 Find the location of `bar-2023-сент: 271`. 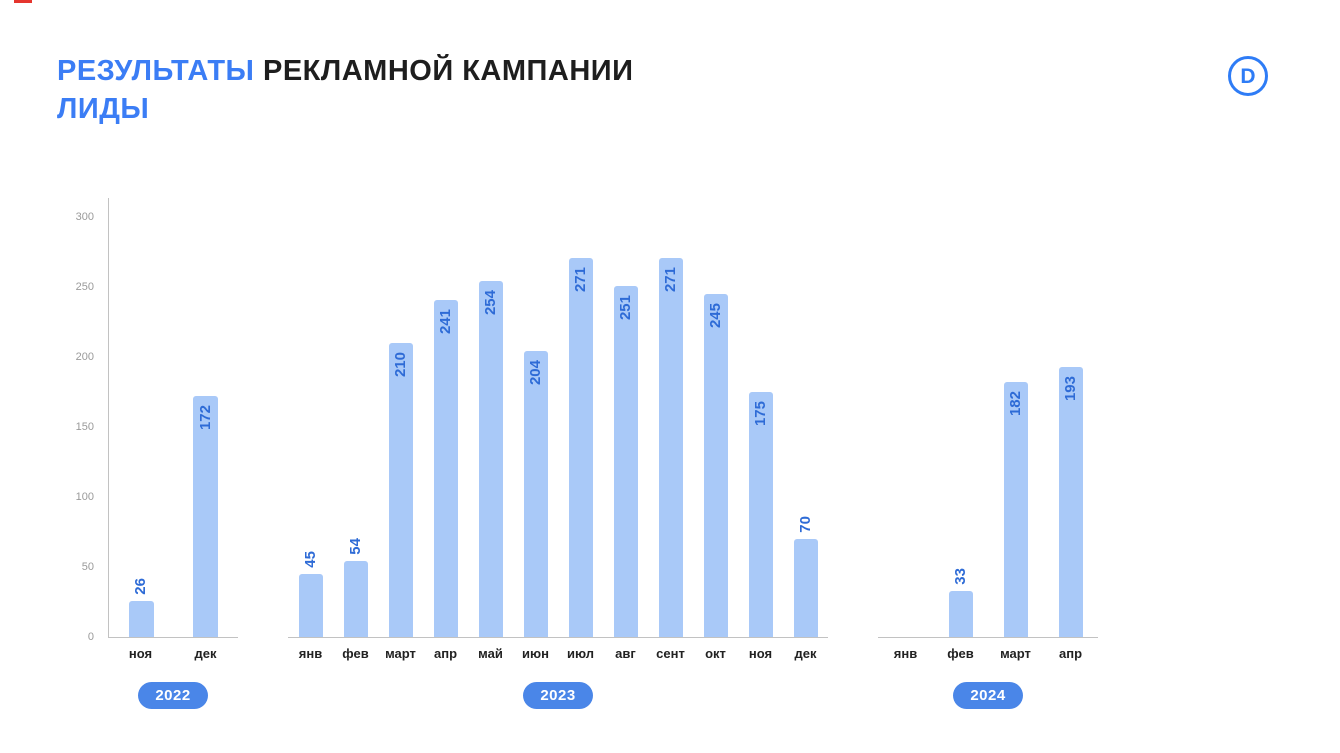

bar-2023-сент: 271 is located at coordinates (670, 447).